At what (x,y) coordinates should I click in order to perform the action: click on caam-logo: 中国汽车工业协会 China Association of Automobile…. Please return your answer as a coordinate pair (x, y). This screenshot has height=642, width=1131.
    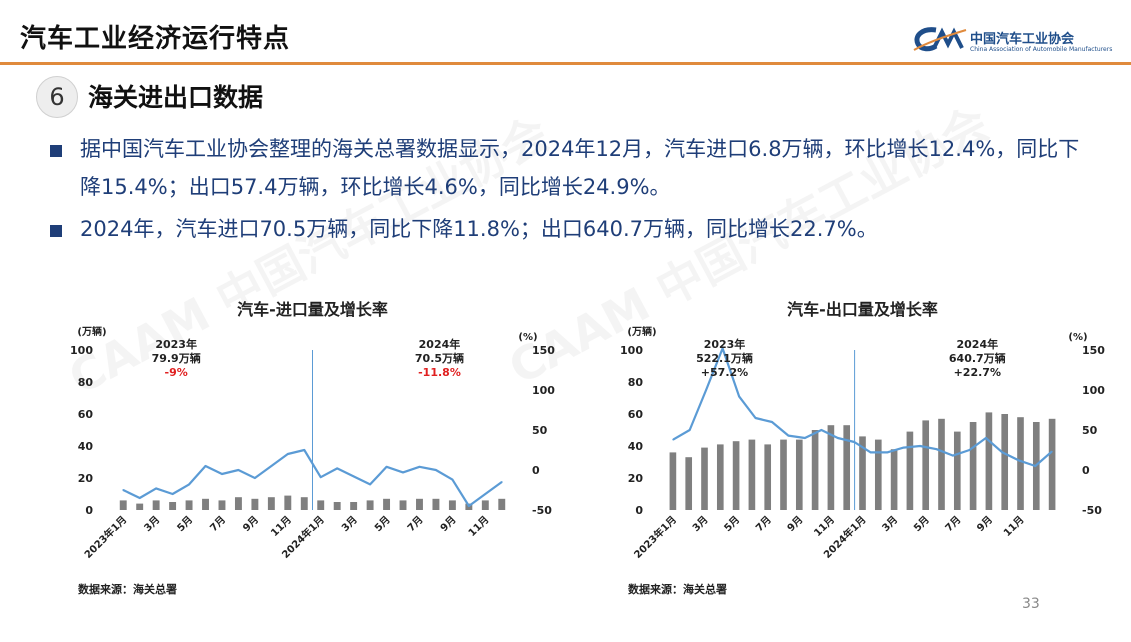
    Looking at the image, I should click on (1017, 41).